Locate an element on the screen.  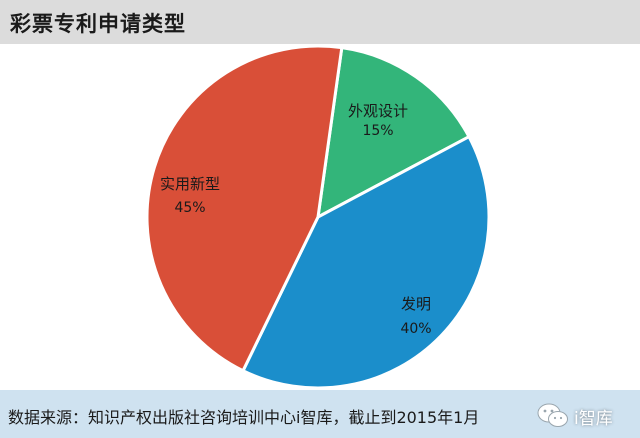
slice-value-label: 40% is located at coordinates (415, 329).